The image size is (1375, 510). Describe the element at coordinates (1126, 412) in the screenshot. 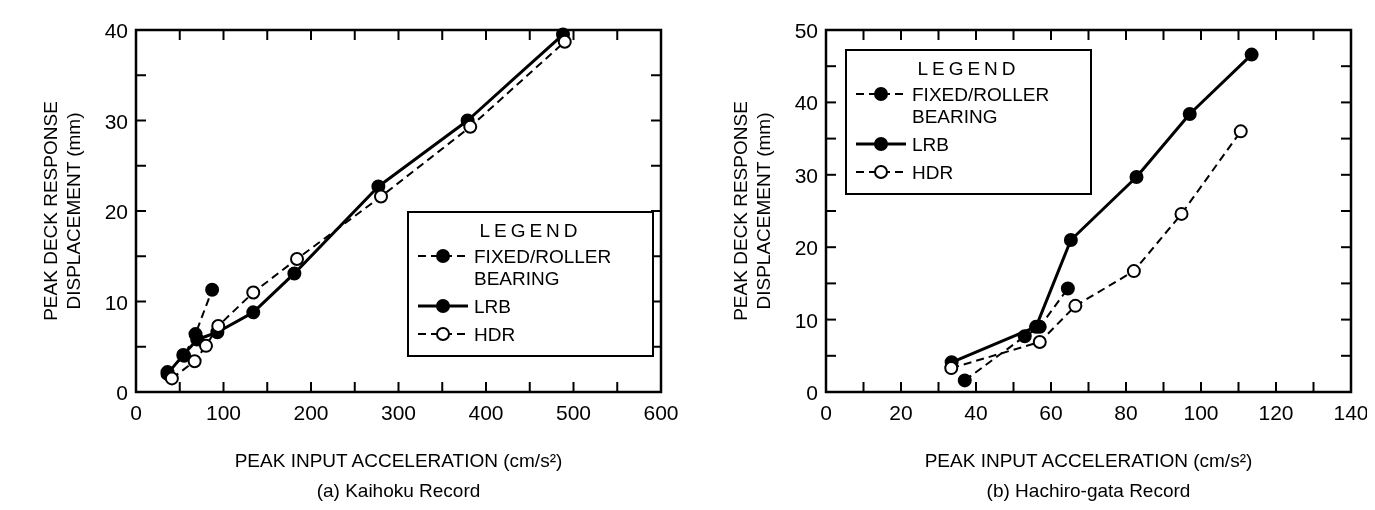

I see `x-tick-label: 80` at that location.